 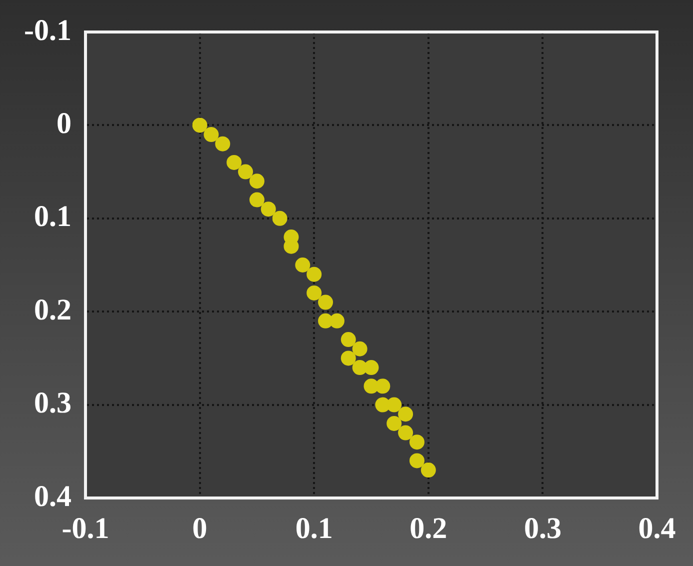 What do you see at coordinates (543, 528) in the screenshot?
I see `x-tick-label: 0.3` at bounding box center [543, 528].